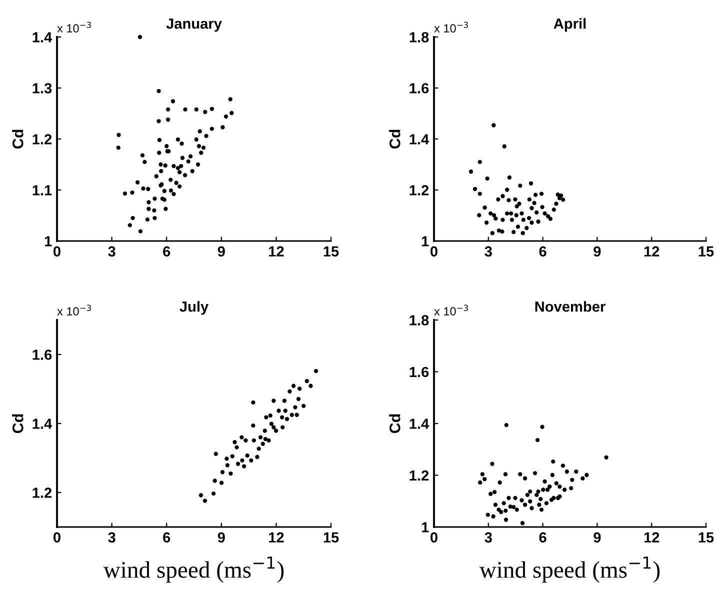  I want to click on y-axis-title: Cd, so click(18, 424).